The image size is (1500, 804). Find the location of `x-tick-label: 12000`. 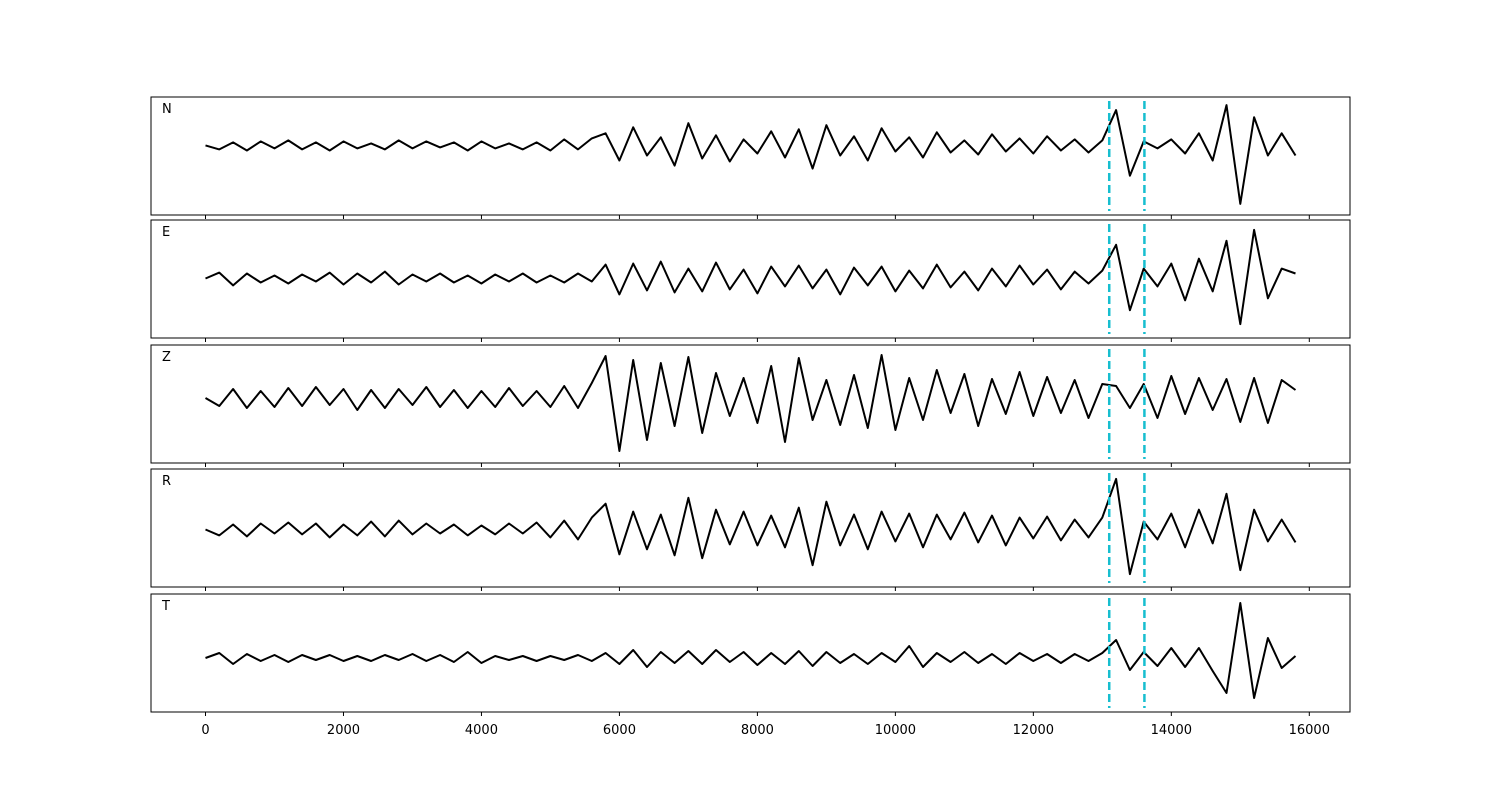

x-tick-label: 12000 is located at coordinates (1033, 730).